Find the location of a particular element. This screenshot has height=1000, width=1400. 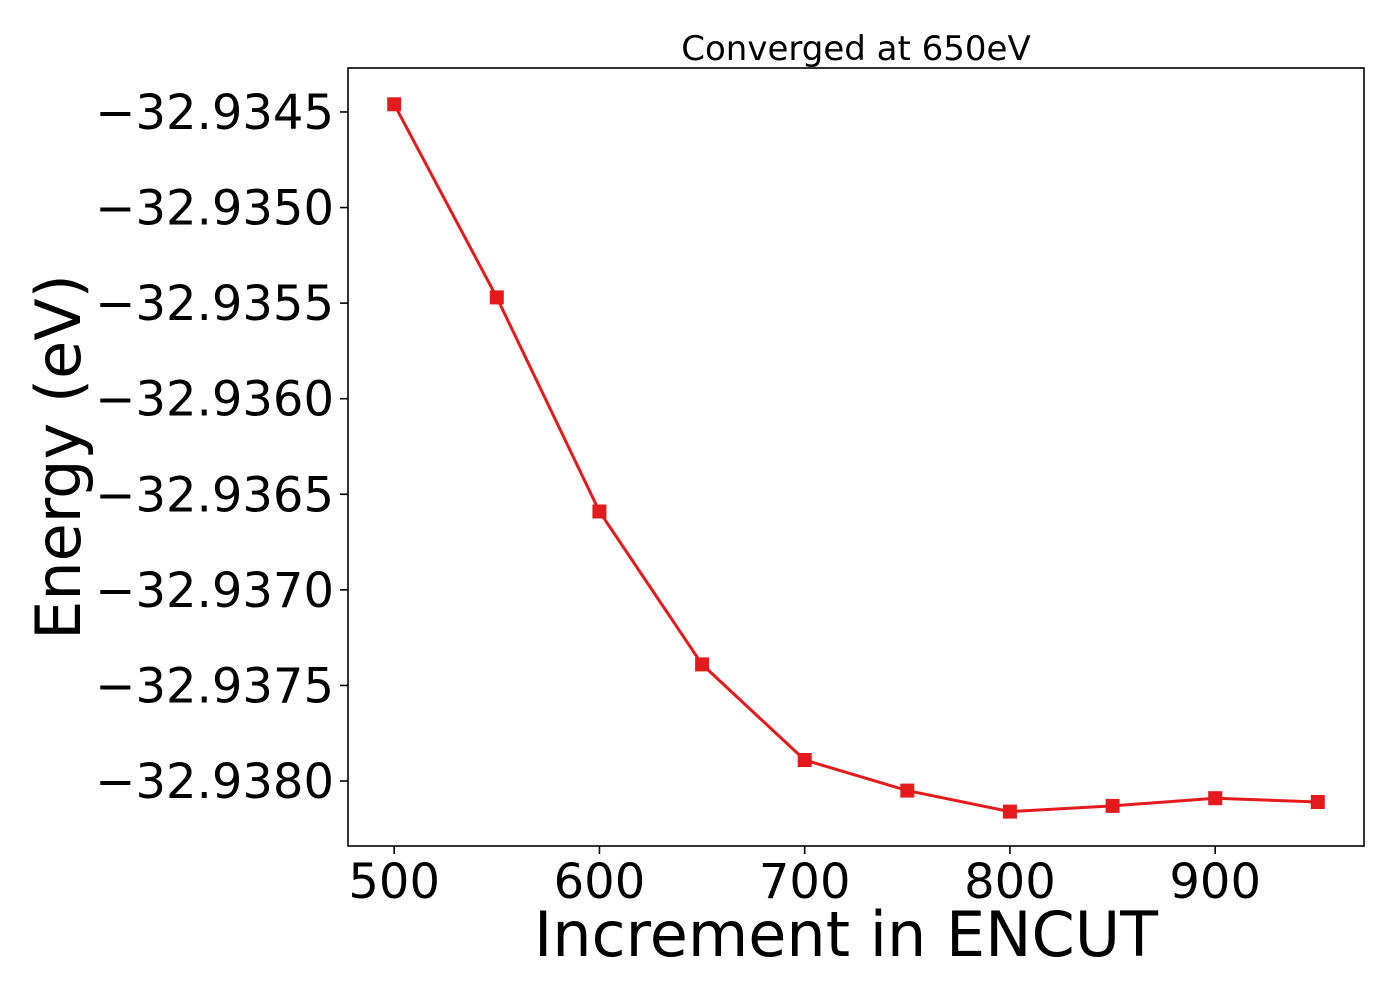

y-tick-label: −32.9380 is located at coordinates (214, 782).